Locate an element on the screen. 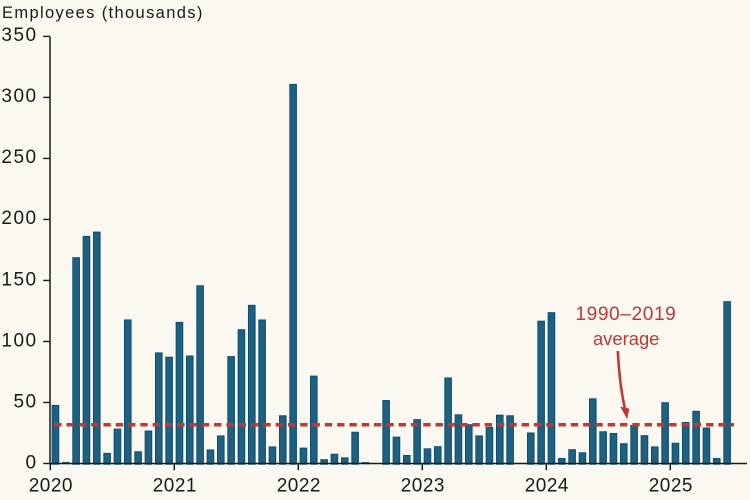 The height and width of the screenshot is (500, 750). svg-text: 0 is located at coordinates (32, 462).